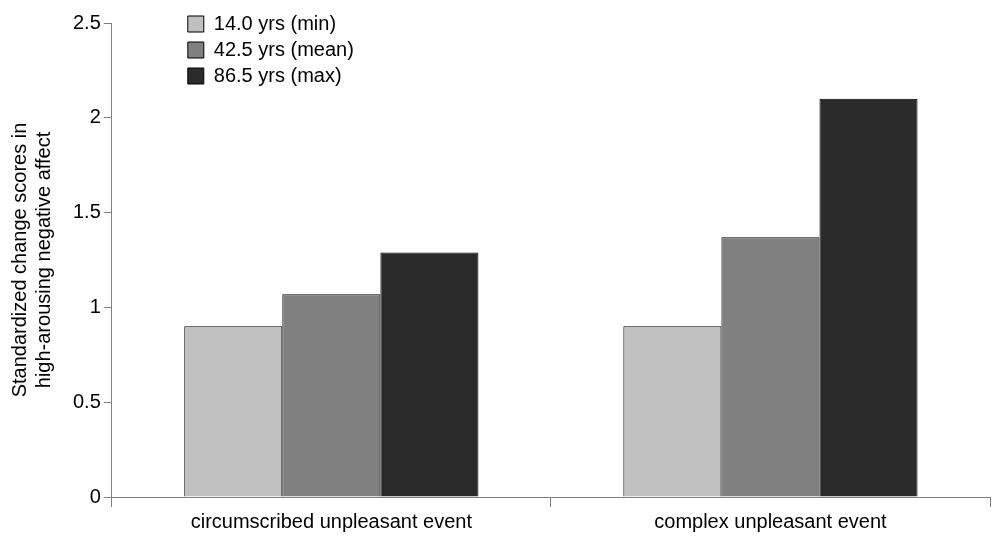 The height and width of the screenshot is (545, 1004). I want to click on y-tick-label: 0, so click(95, 495).